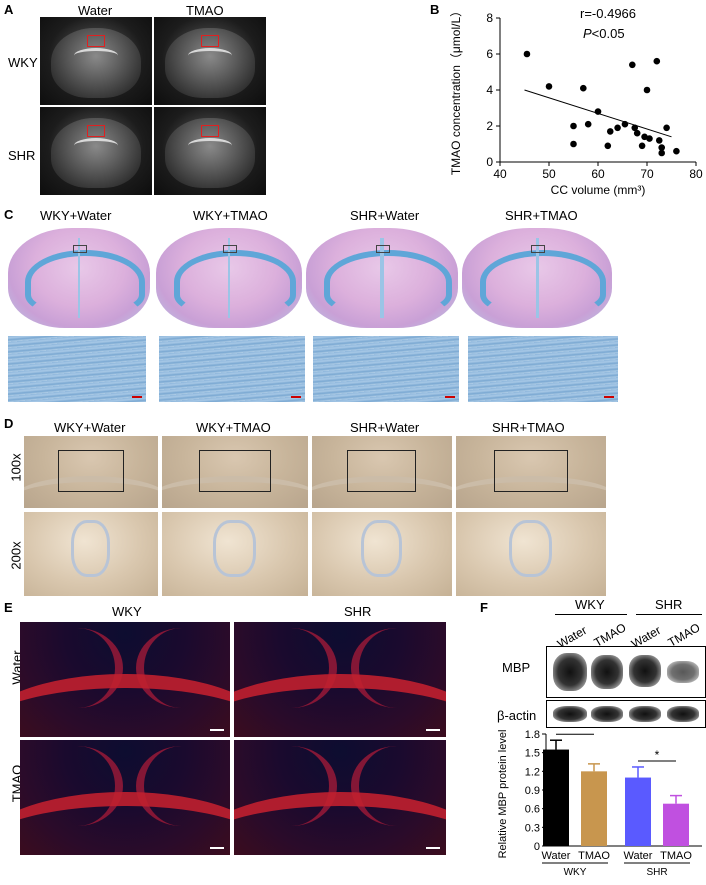 This screenshot has height=885, width=706. Describe the element at coordinates (532, 810) in the screenshot. I see `bar-y-tick-label: 0.6` at that location.